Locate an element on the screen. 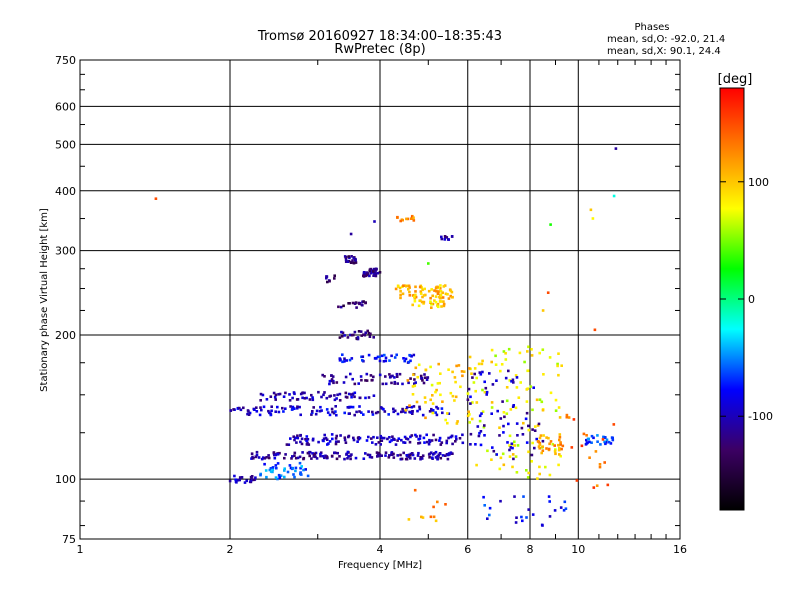 The width and height of the screenshot is (800, 600). stats-heading: Phases is located at coordinates (651, 27).